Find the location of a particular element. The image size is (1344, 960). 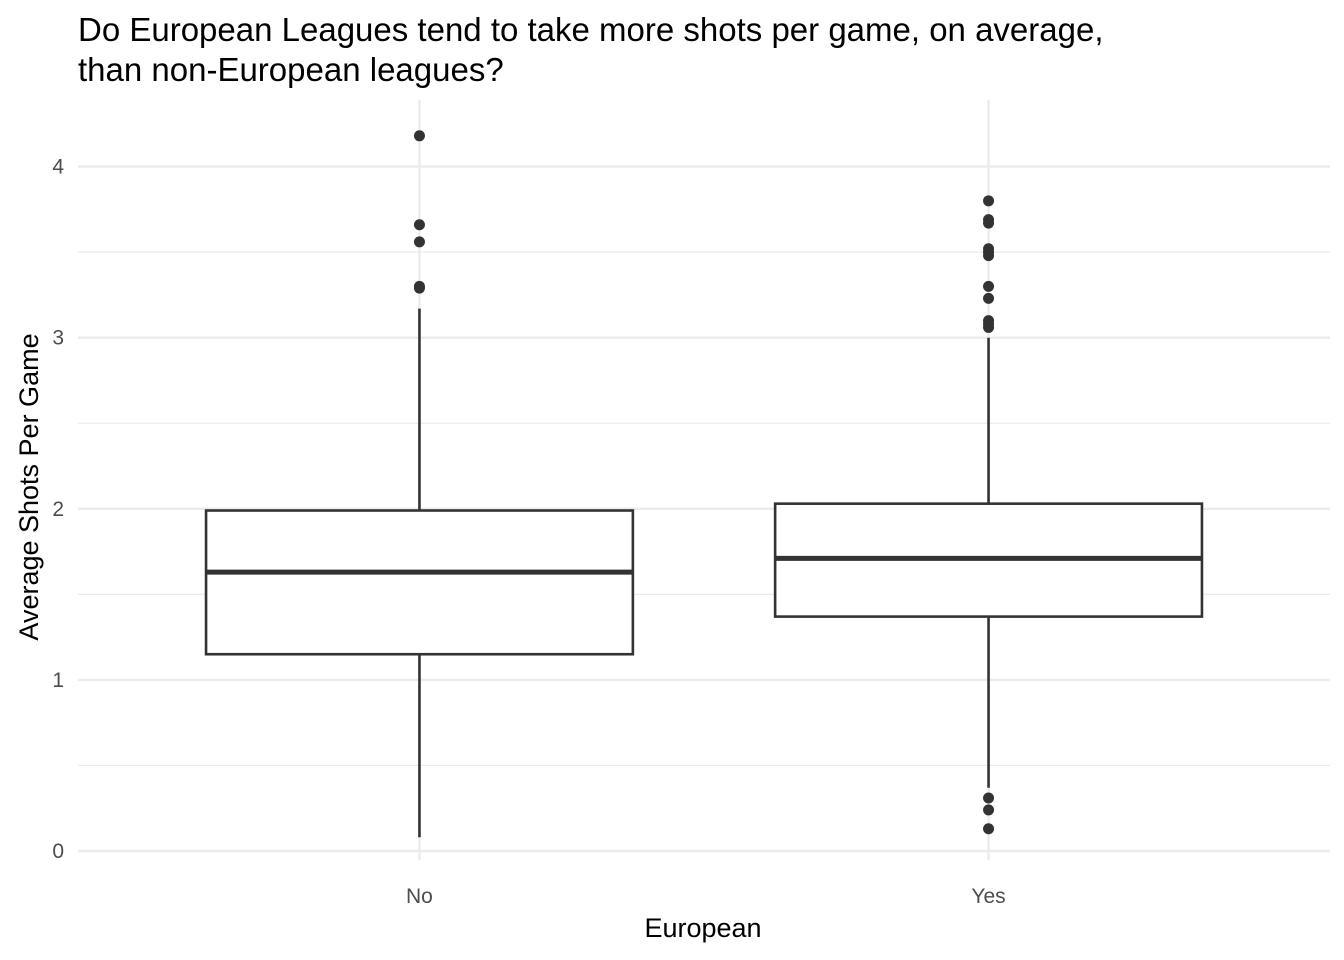

y-tick-label: 2 is located at coordinates (58, 509).